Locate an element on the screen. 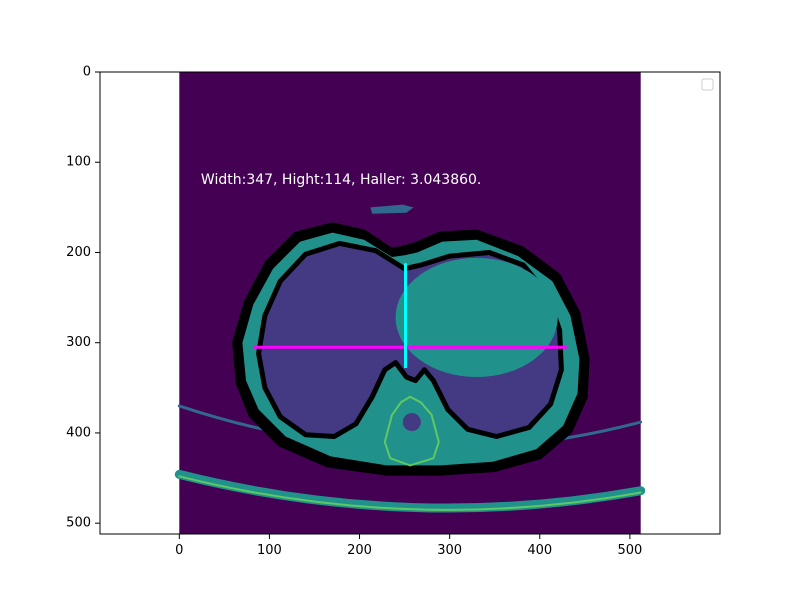  x-tick-label: 400 is located at coordinates (539, 550).